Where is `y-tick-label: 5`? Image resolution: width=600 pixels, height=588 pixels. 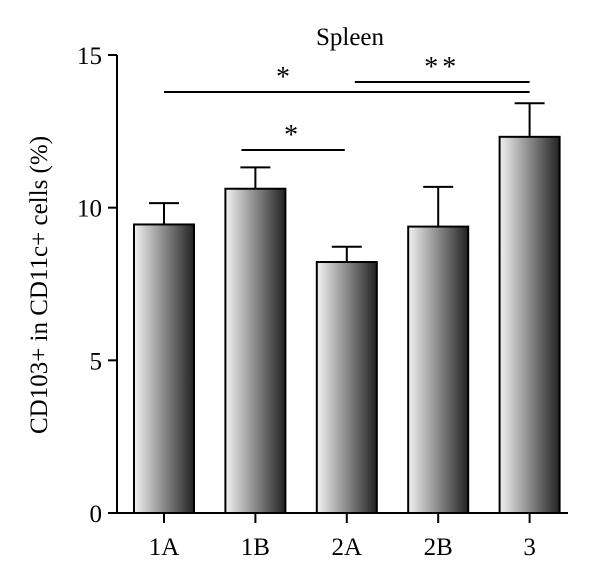 y-tick-label: 5 is located at coordinates (96, 361).